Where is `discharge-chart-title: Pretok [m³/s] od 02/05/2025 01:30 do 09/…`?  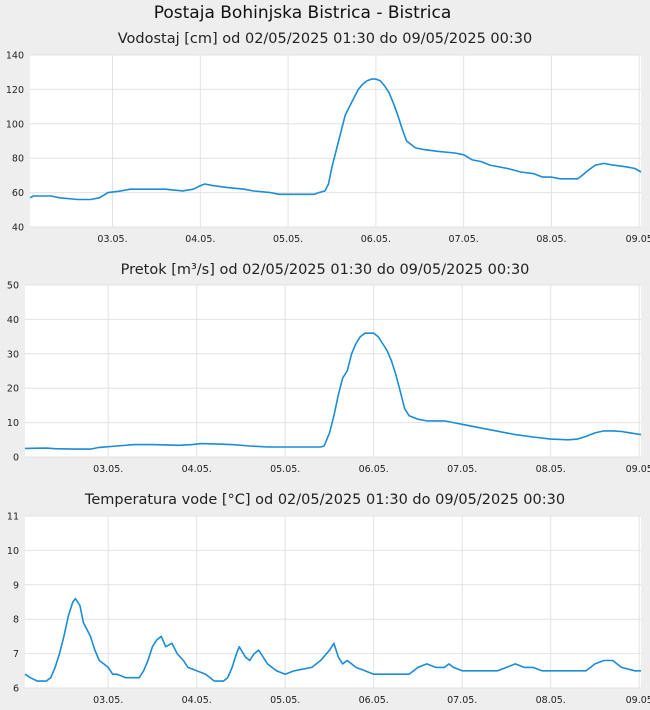
discharge-chart-title: Pretok [m³/s] od 02/05/2025 01:30 do 09/… is located at coordinates (325, 270).